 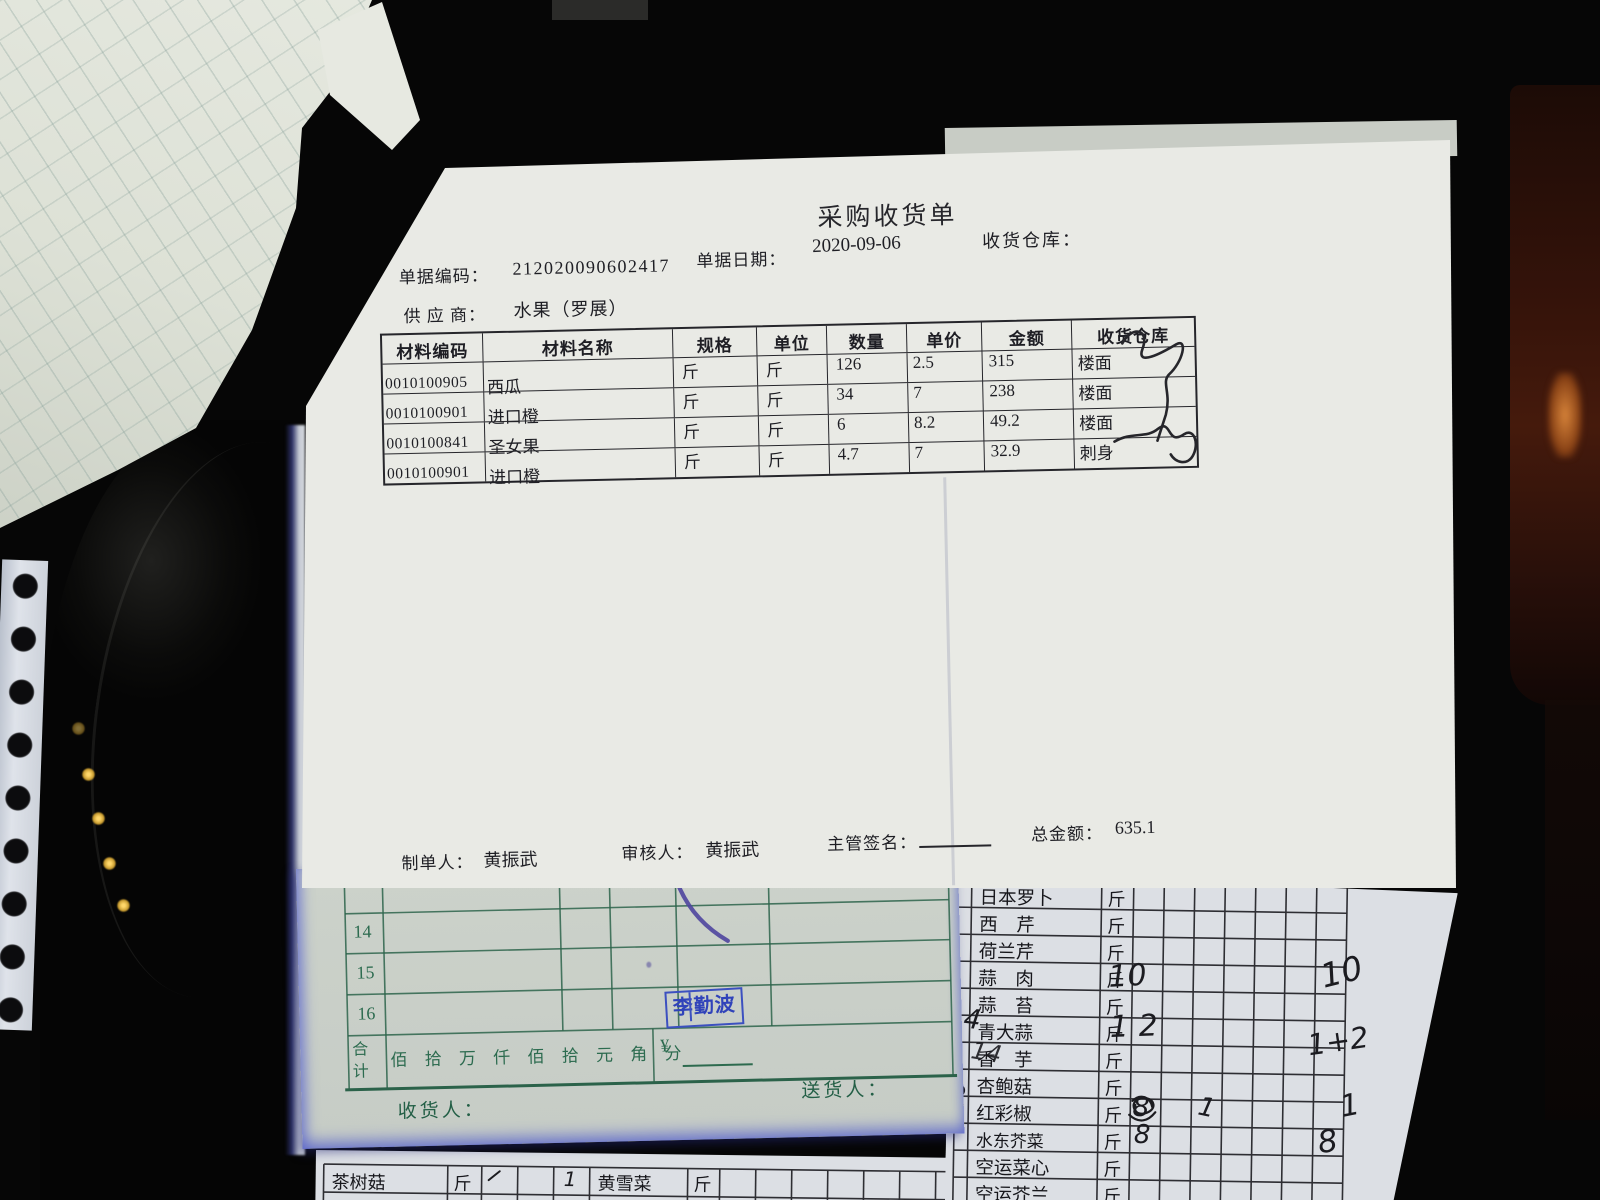 What do you see at coordinates (845, 1091) in the screenshot?
I see `deliverer-label: 送货人：` at bounding box center [845, 1091].